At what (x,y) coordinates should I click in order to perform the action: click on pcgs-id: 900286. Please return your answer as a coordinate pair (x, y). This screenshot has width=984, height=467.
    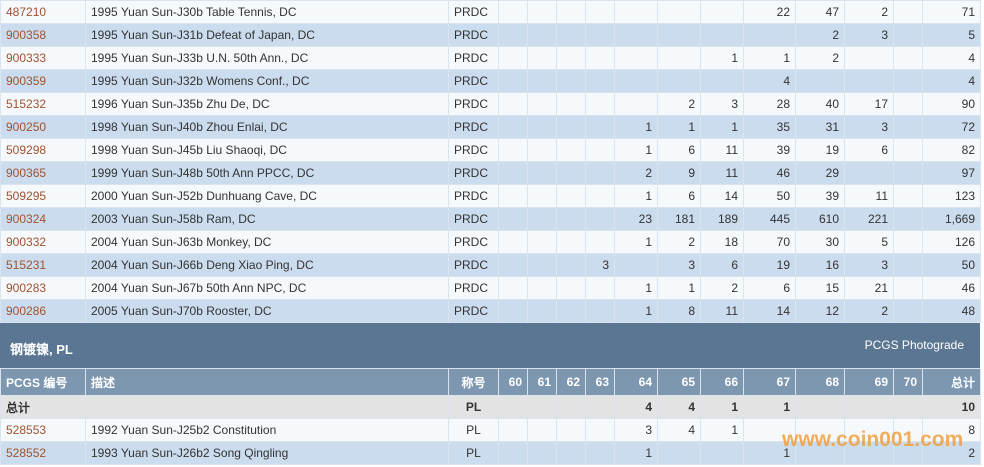
    Looking at the image, I should click on (43, 311).